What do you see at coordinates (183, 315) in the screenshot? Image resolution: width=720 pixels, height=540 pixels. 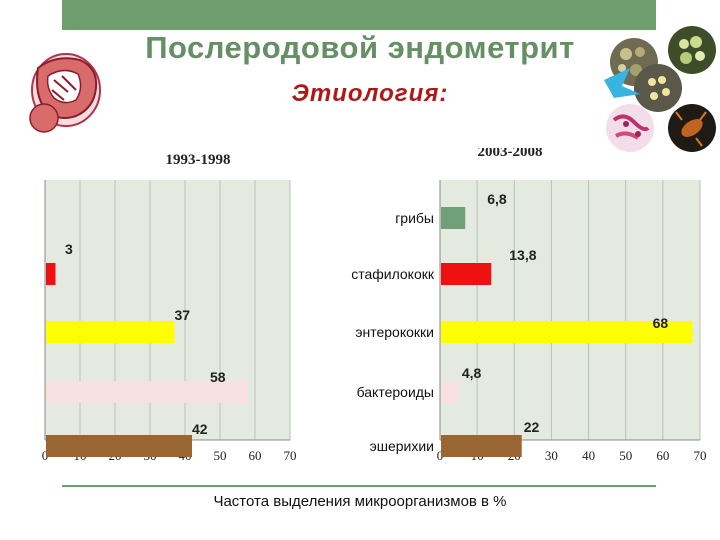 I see `data-label: 37` at bounding box center [183, 315].